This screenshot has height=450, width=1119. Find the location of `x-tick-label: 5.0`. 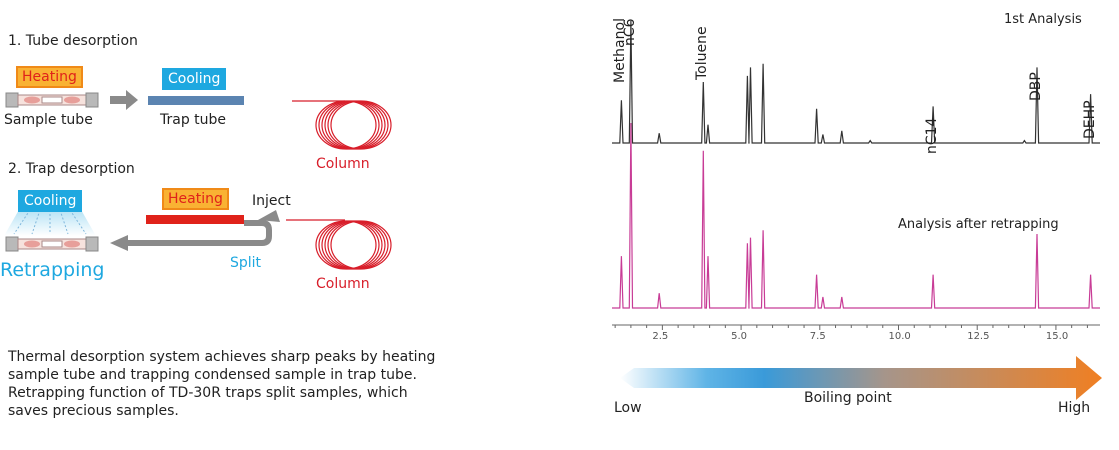

x-tick-label: 5.0 is located at coordinates (739, 336).